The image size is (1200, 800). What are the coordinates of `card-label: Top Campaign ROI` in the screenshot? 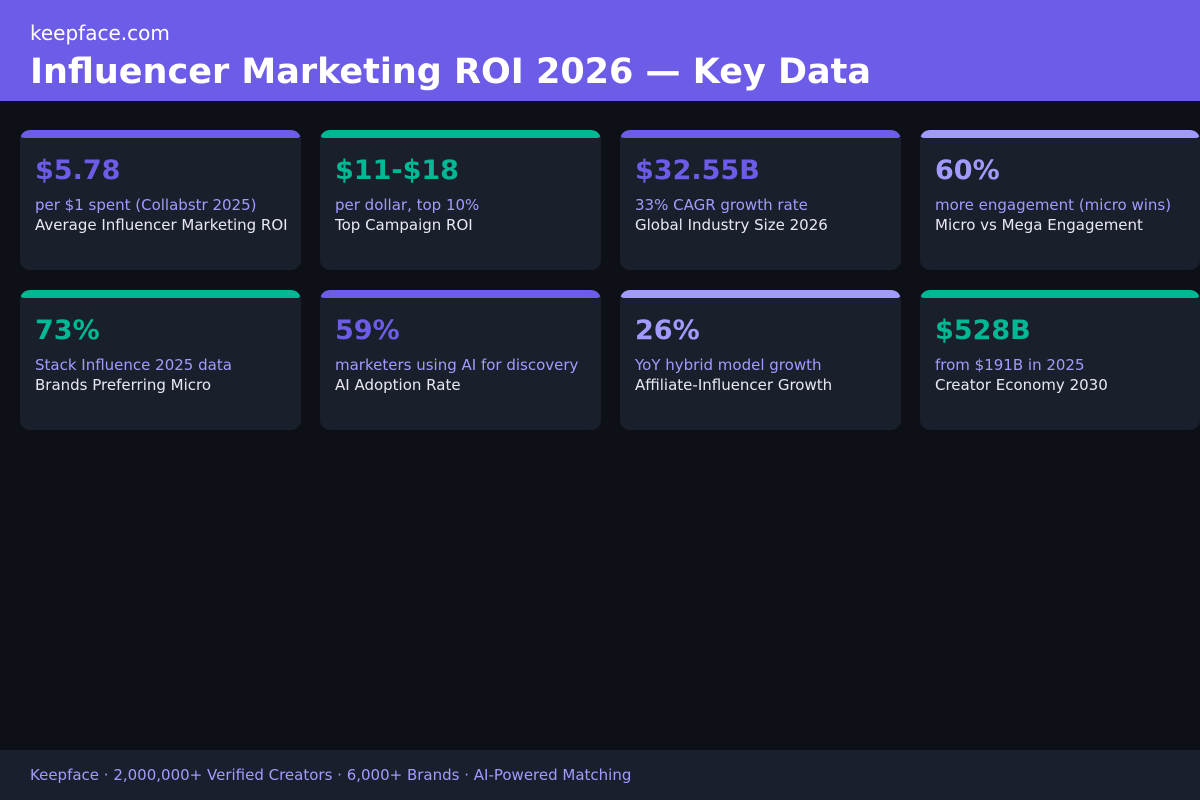 It's located at (404, 225).